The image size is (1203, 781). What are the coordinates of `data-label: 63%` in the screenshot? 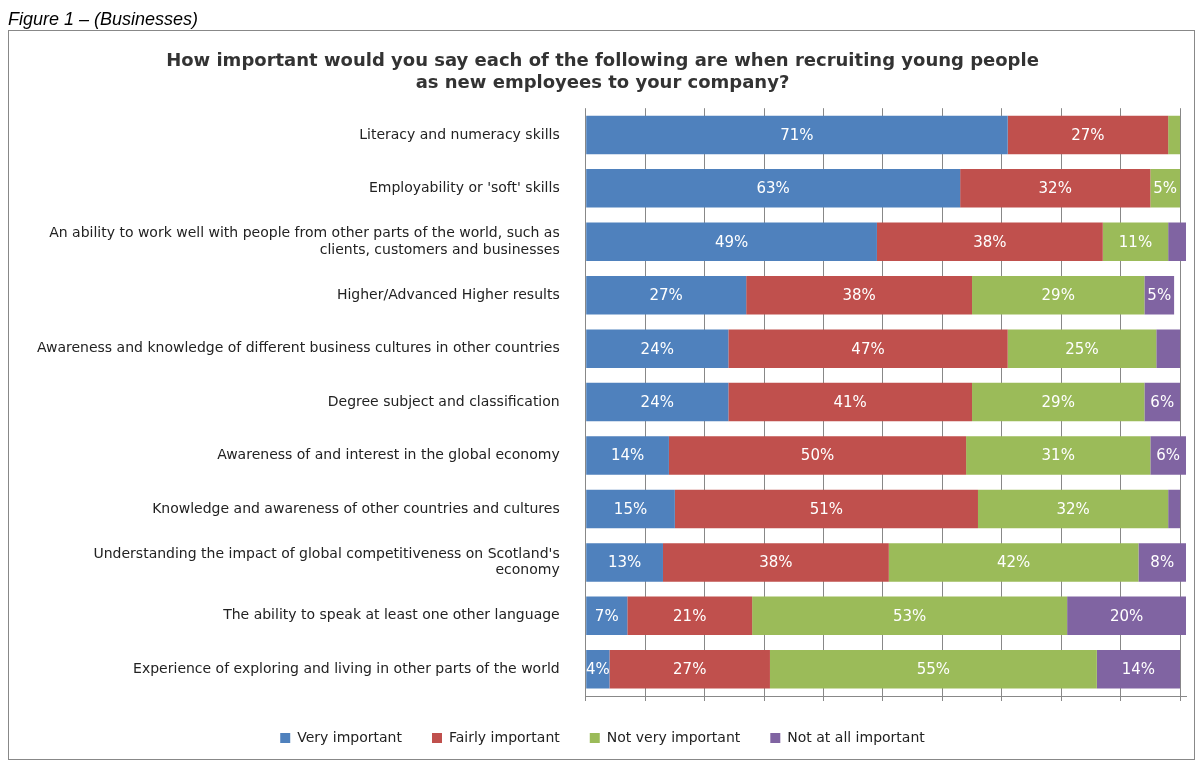 It's located at (773, 188).